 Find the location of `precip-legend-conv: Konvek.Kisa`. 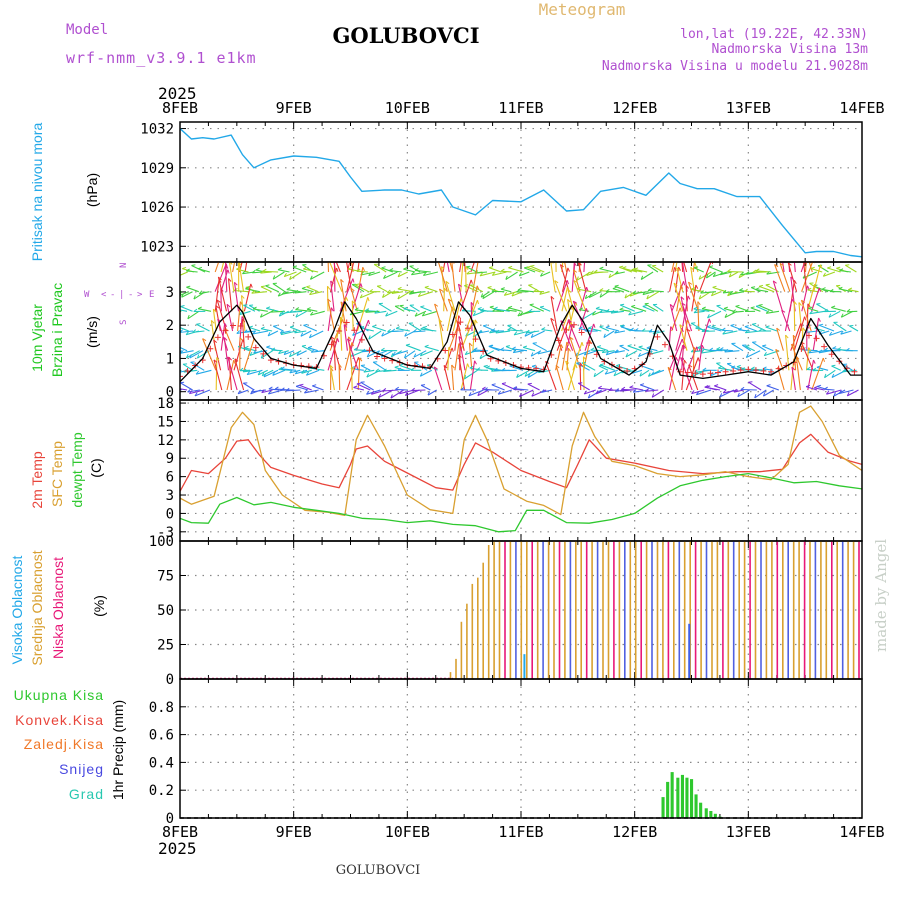

precip-legend-conv: Konvek.Kisa is located at coordinates (59, 720).